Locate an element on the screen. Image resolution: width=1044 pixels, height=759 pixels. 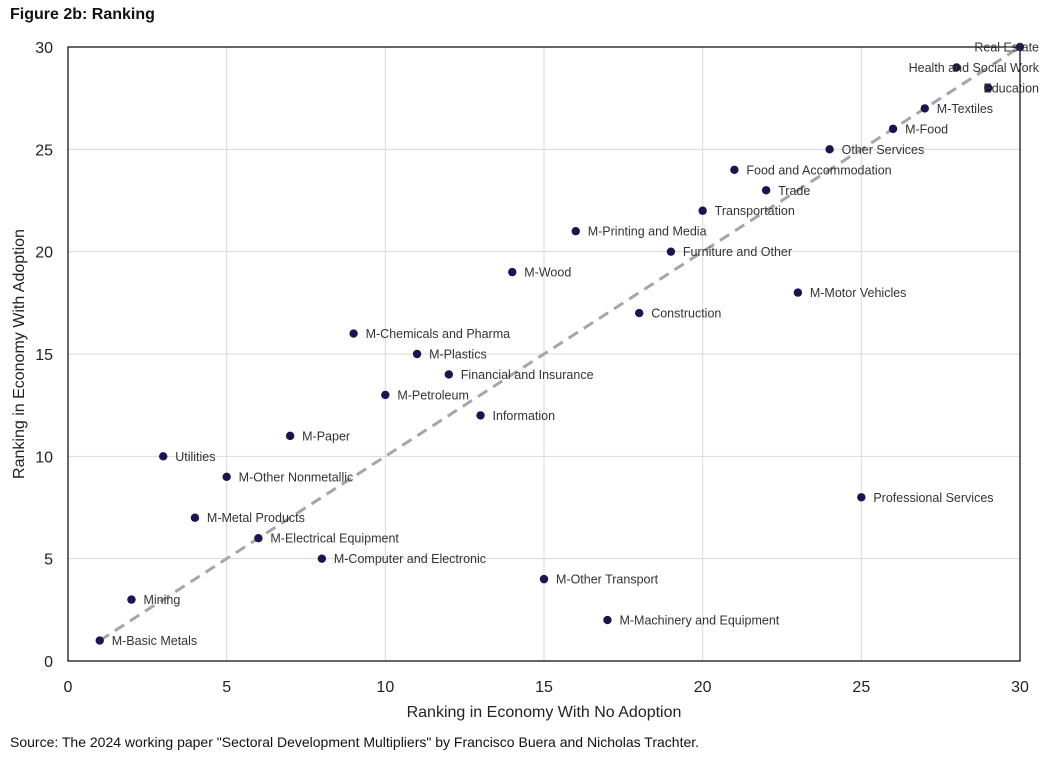
point-label: Food and Accommodation is located at coordinates (818, 170).